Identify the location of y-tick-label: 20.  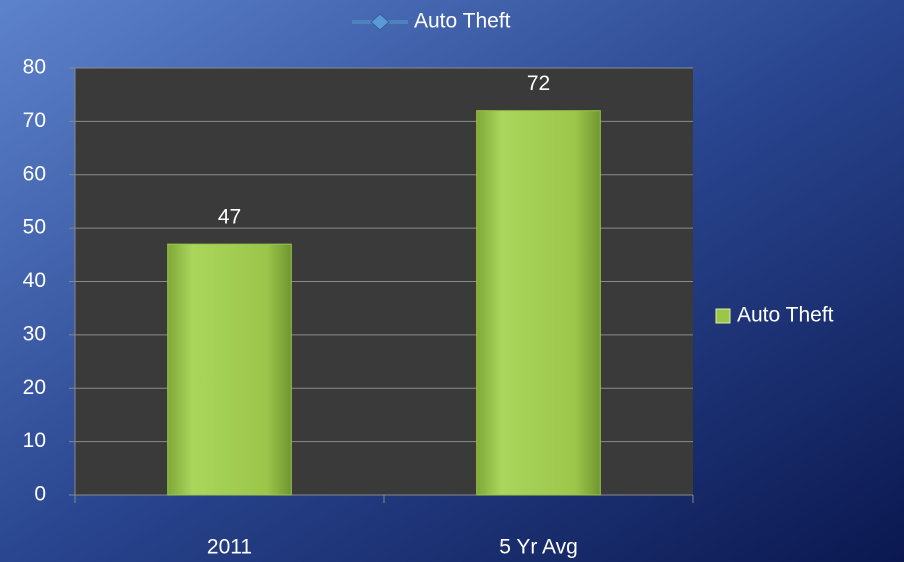
(34, 387).